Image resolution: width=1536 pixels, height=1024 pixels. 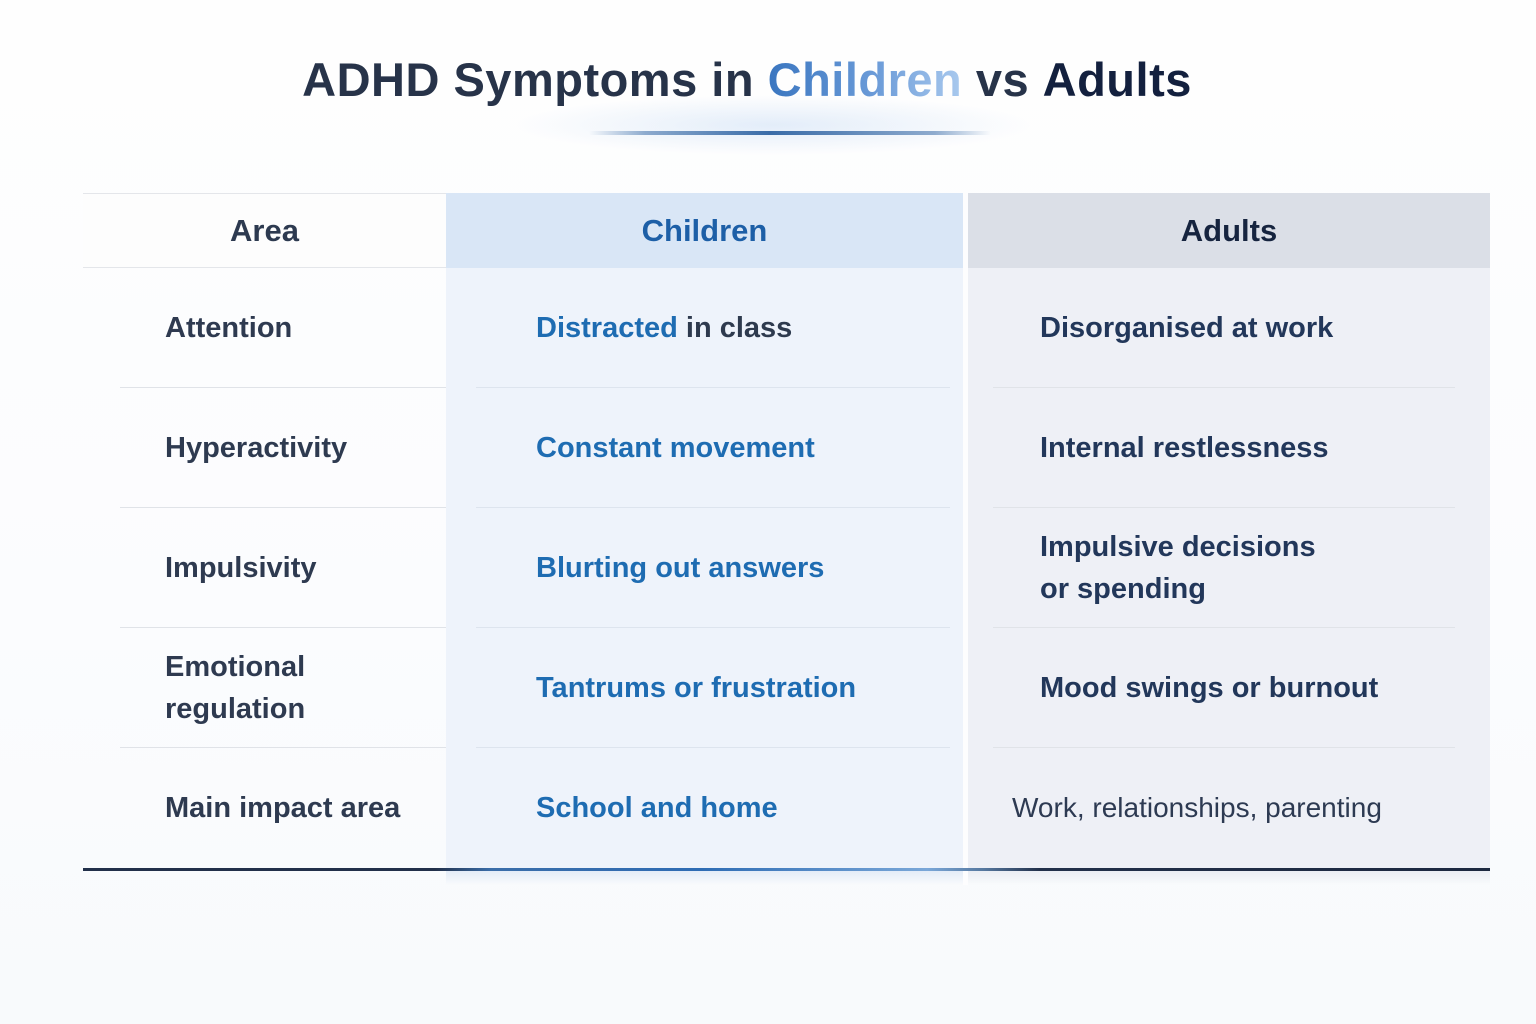 What do you see at coordinates (256, 447) in the screenshot?
I see `area-label: Hyperactivity` at bounding box center [256, 447].